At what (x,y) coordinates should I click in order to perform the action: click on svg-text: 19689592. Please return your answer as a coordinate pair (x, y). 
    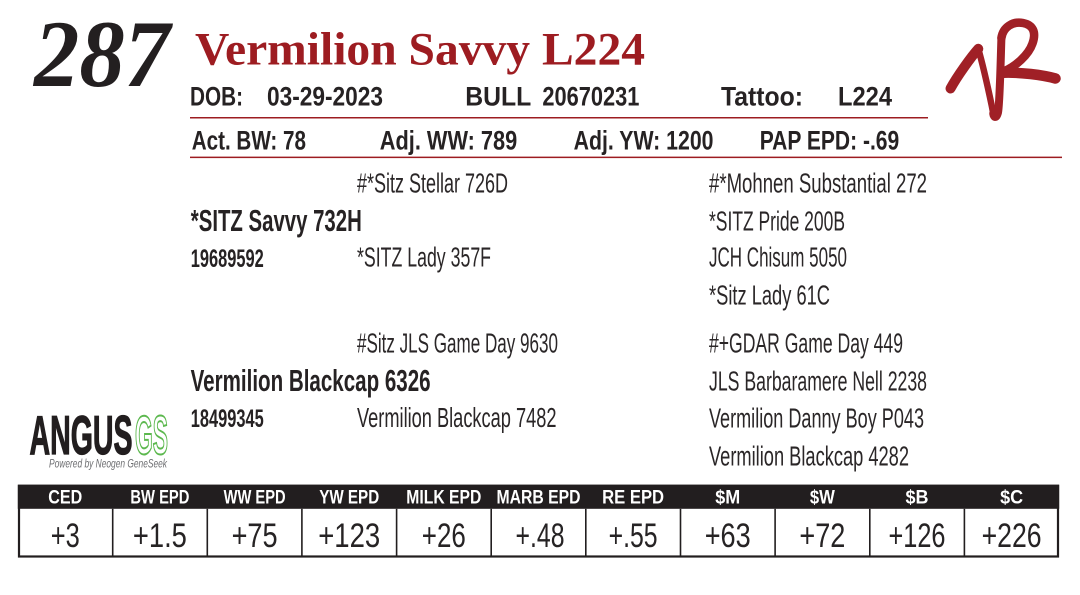
    Looking at the image, I should click on (227, 259).